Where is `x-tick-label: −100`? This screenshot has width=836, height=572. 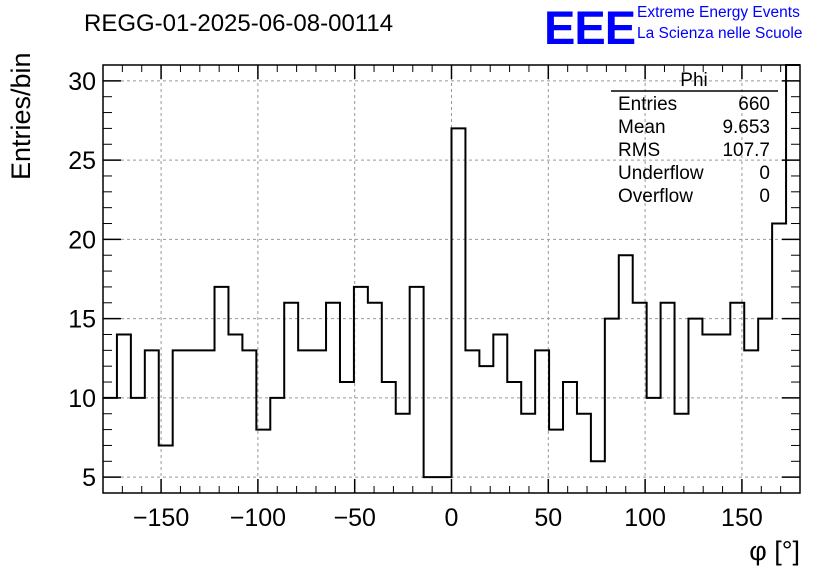
x-tick-label: −100 is located at coordinates (258, 518).